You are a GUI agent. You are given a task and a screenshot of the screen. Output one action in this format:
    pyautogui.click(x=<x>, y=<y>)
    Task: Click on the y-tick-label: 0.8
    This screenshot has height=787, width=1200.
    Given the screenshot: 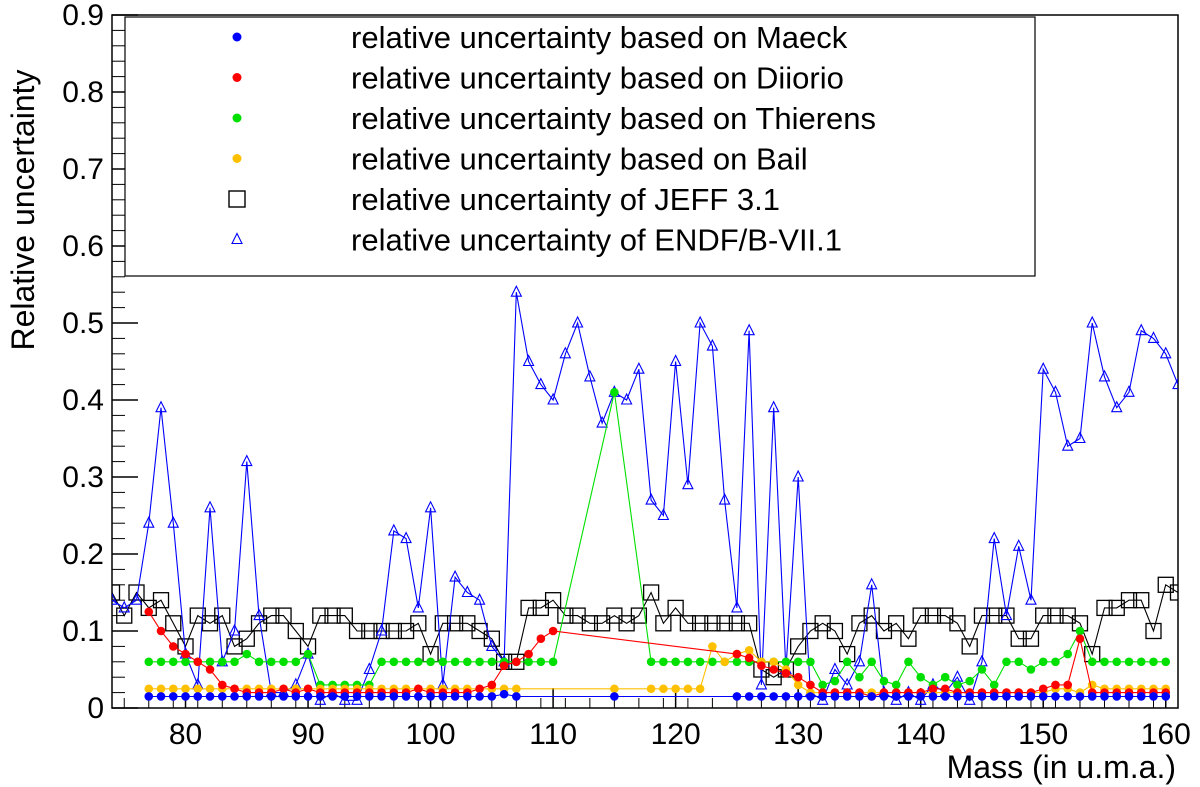 What is the action you would take?
    pyautogui.click(x=83, y=92)
    